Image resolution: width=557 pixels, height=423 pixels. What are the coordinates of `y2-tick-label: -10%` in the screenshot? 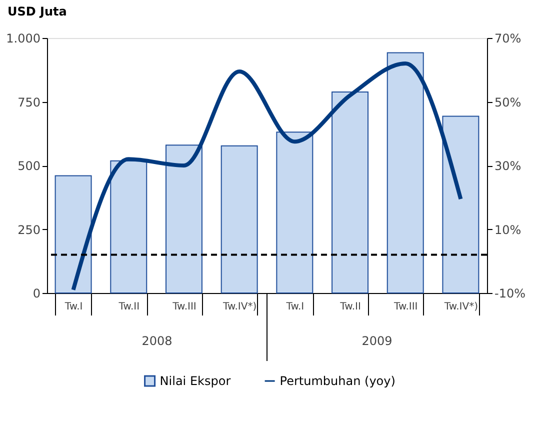 It's located at (510, 293).